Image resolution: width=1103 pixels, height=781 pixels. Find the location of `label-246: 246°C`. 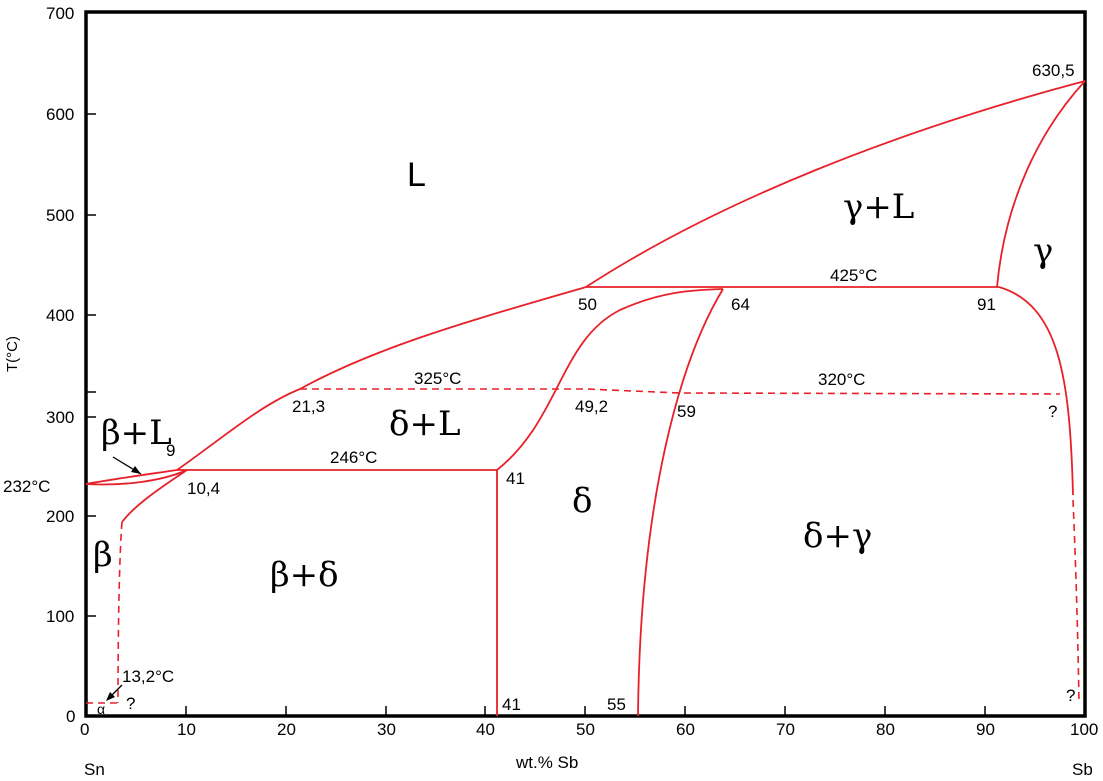

label-246: 246°C is located at coordinates (353, 457).